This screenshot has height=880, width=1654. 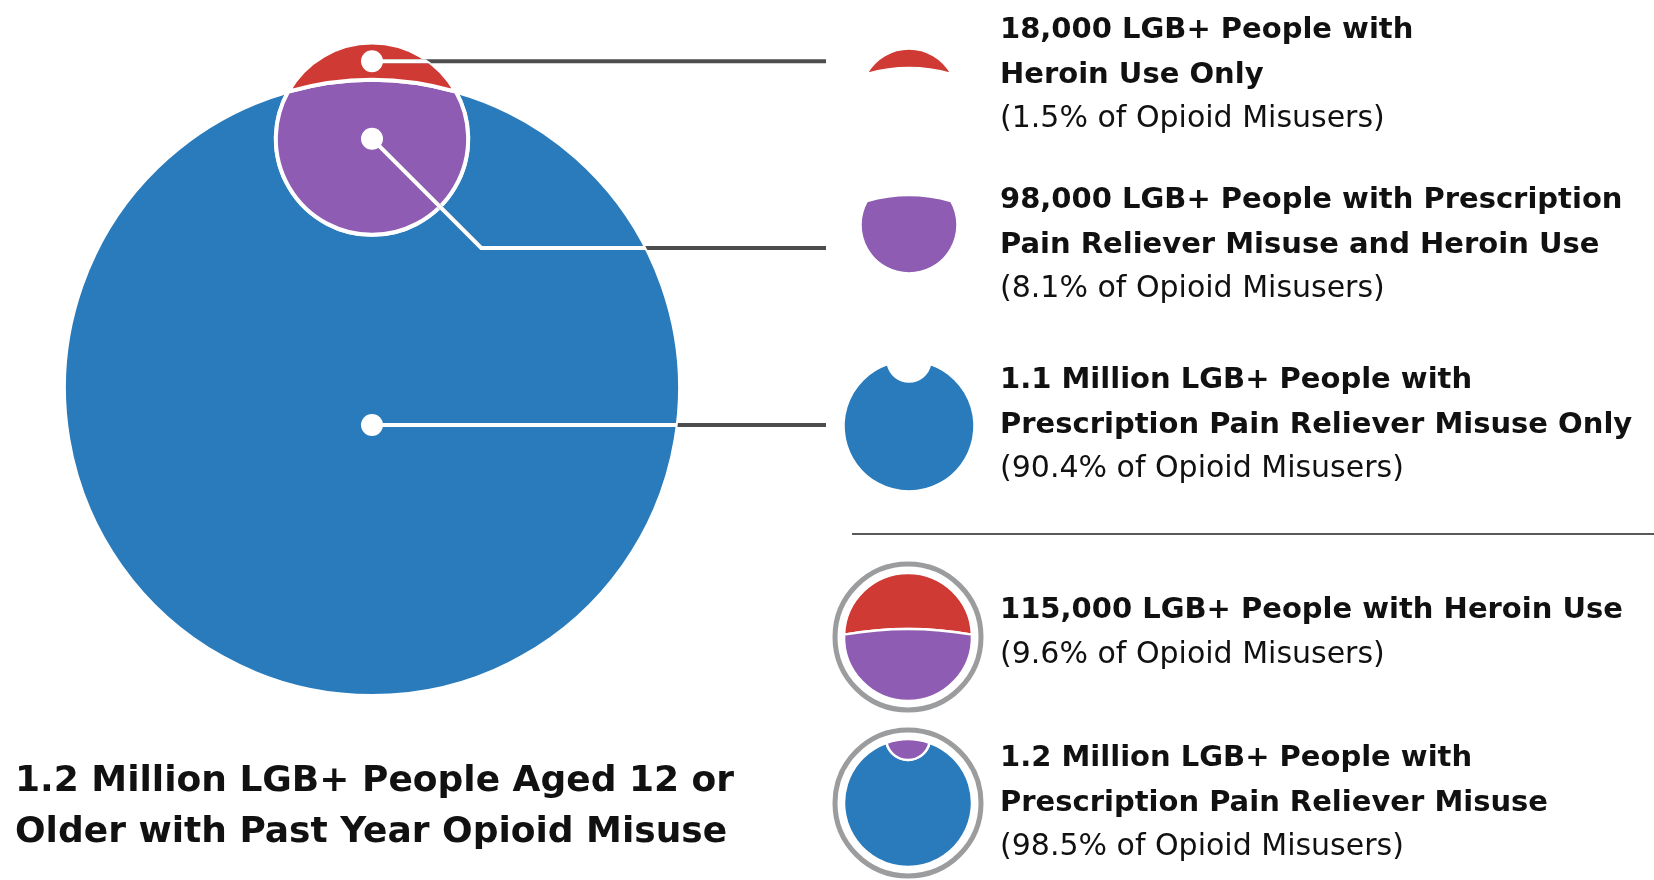 What do you see at coordinates (1202, 466) in the screenshot?
I see `data-label: (90.4% of Opioid Misusers)` at bounding box center [1202, 466].